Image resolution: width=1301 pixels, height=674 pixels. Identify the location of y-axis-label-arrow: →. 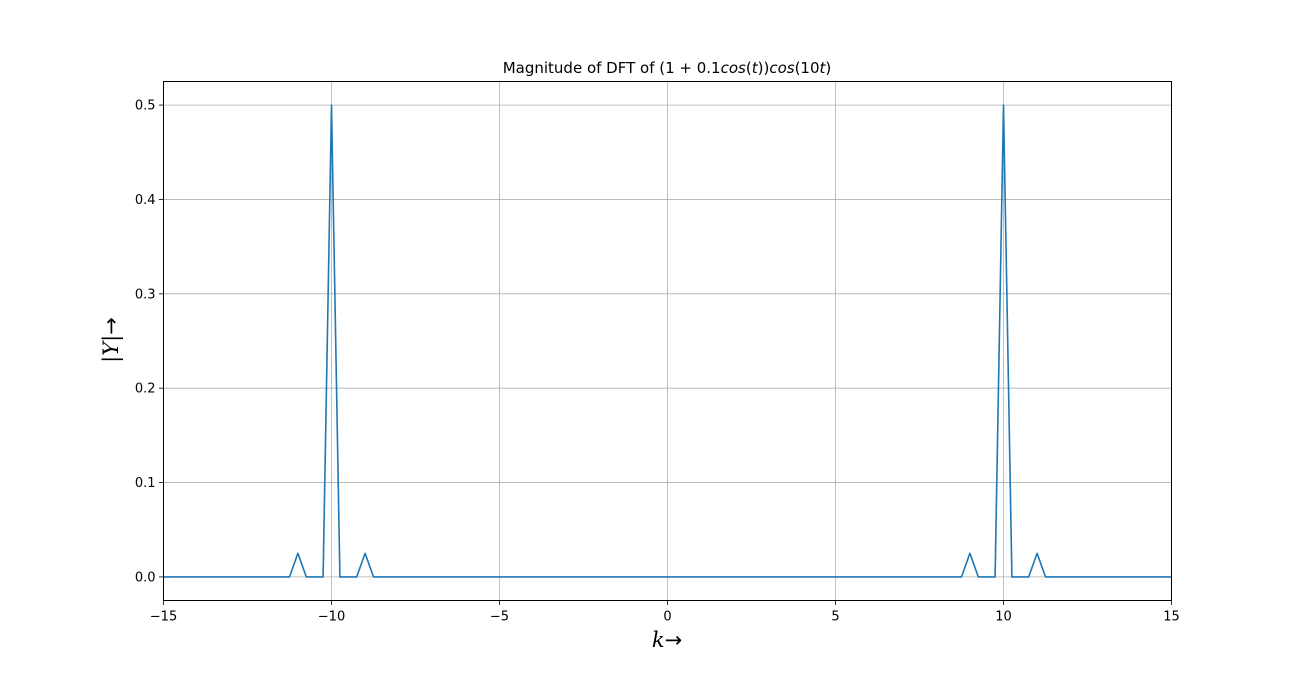
(111, 326).